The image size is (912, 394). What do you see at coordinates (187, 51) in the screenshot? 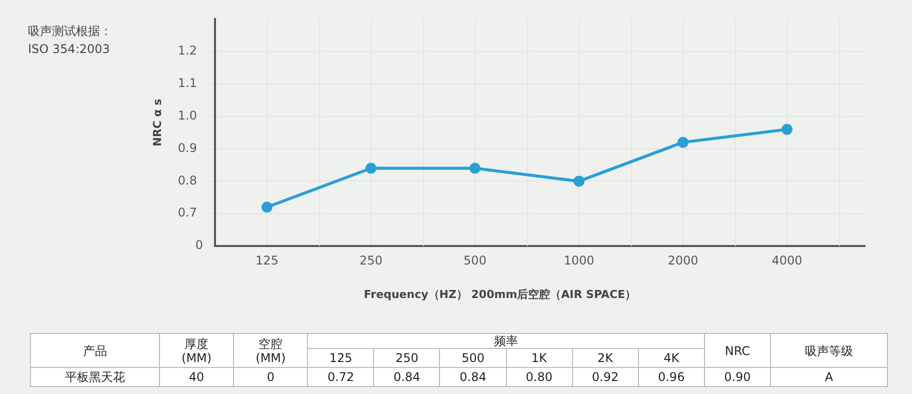
I see `y-tick-label: 1.2` at bounding box center [187, 51].